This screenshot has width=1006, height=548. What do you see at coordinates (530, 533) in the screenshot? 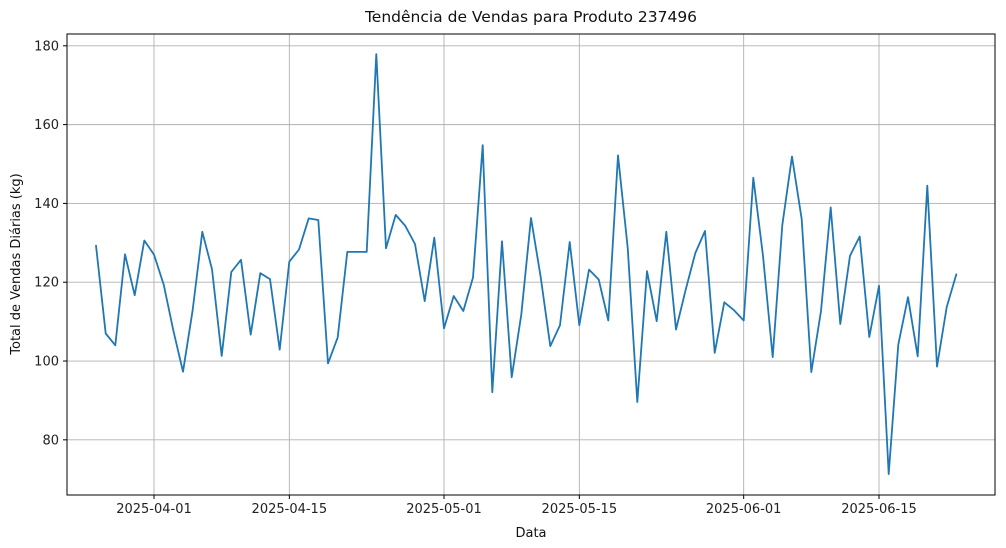
I see `x-axis-label: Data` at bounding box center [530, 533].